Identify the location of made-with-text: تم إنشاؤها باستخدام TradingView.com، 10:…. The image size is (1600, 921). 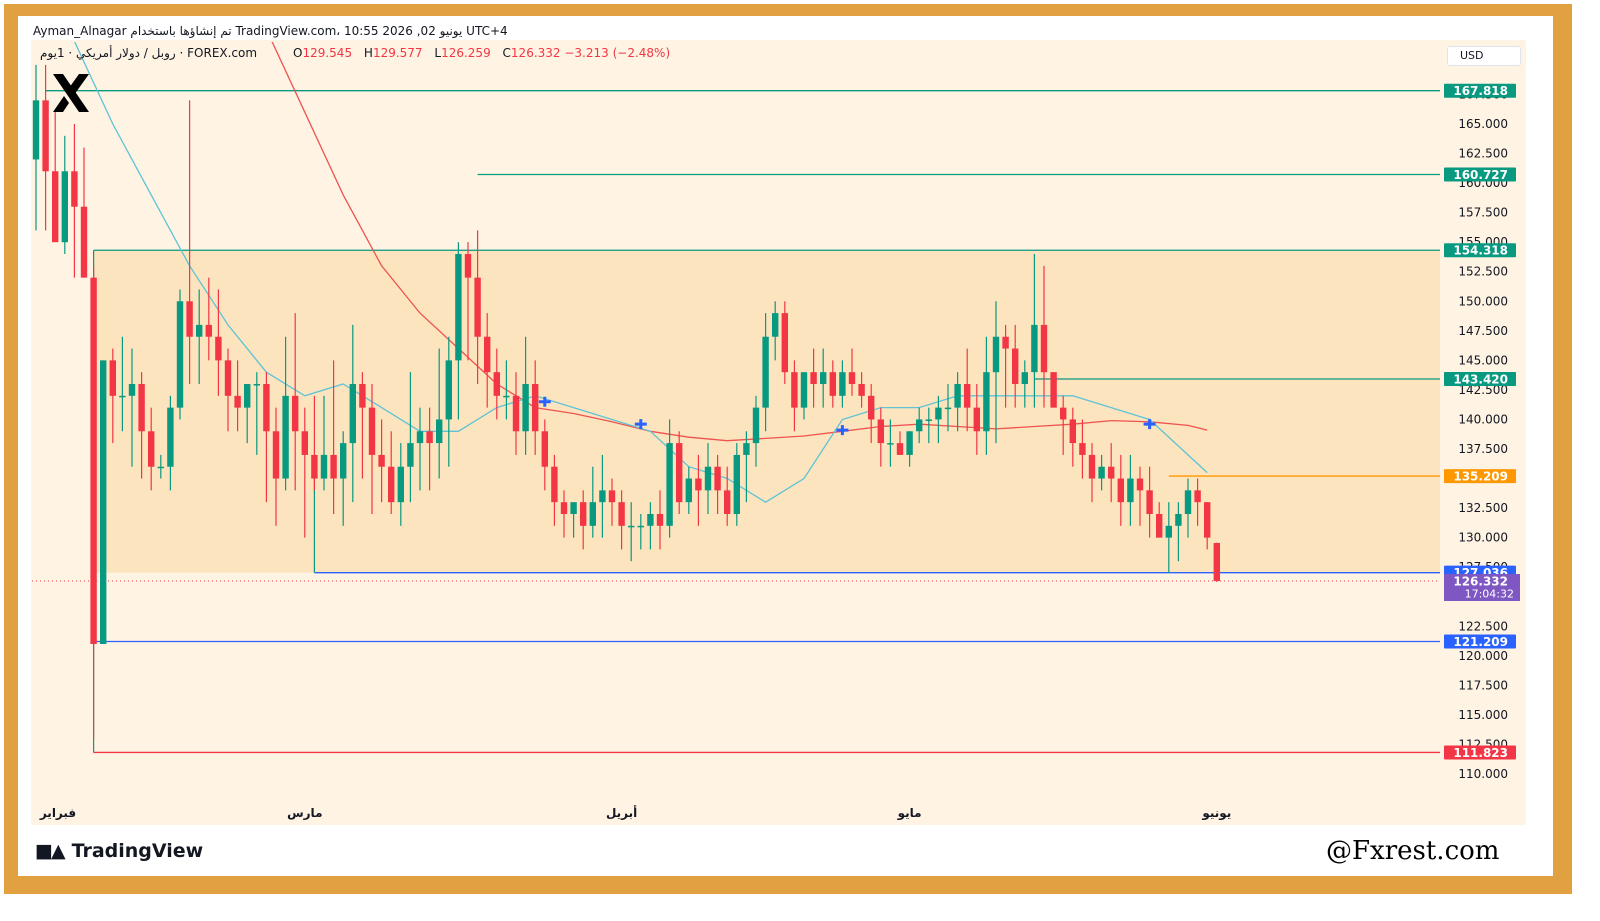
(319, 31).